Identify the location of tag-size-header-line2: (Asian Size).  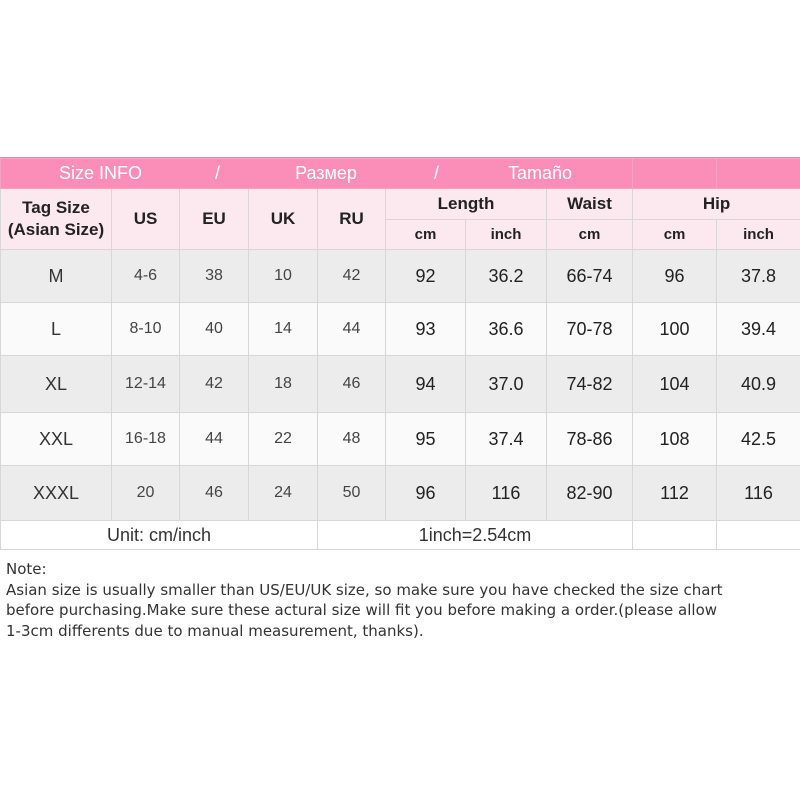
(56, 229).